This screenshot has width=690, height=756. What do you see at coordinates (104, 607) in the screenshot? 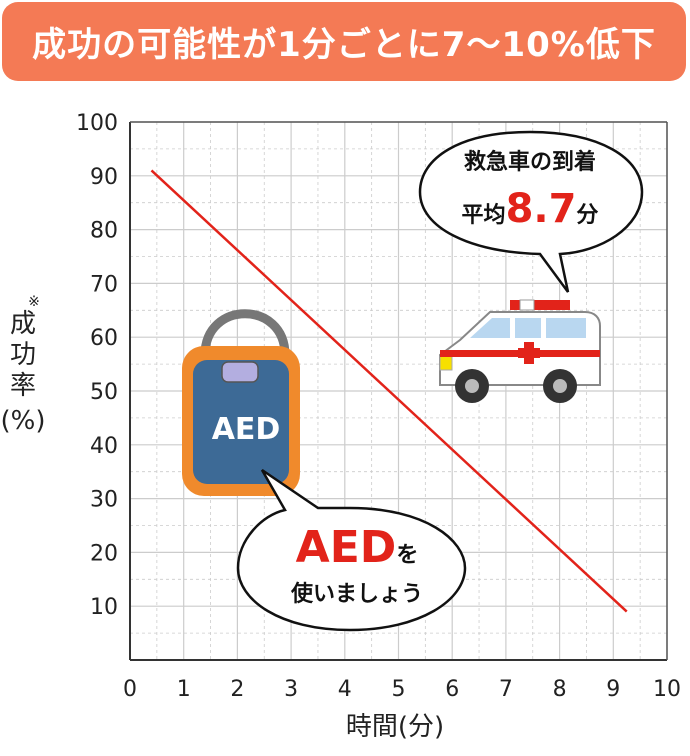
I see `y-tick-label: 10` at bounding box center [104, 607].